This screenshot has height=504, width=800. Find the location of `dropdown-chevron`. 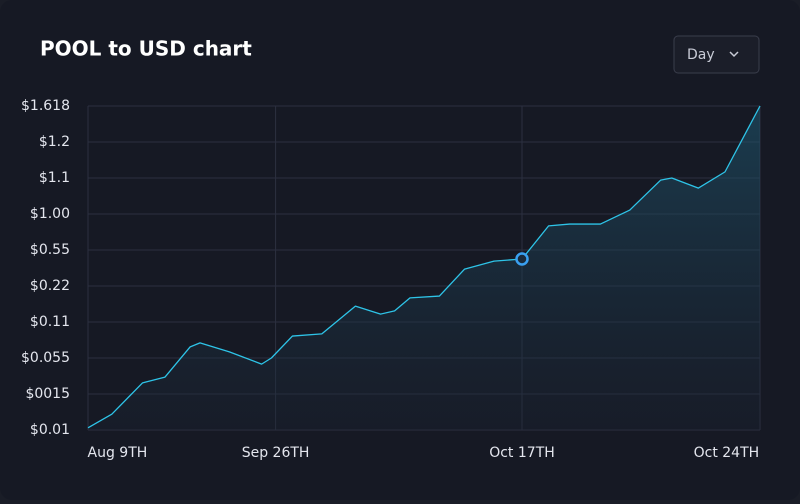

dropdown-chevron is located at coordinates (734, 54).